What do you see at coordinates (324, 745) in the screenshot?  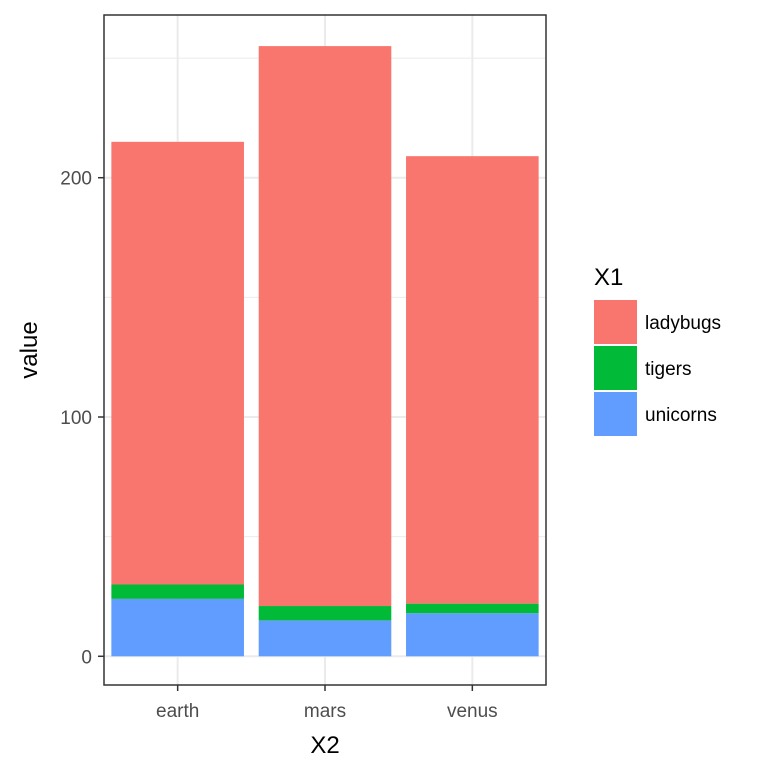 I see `x-axis-title: X2` at bounding box center [324, 745].